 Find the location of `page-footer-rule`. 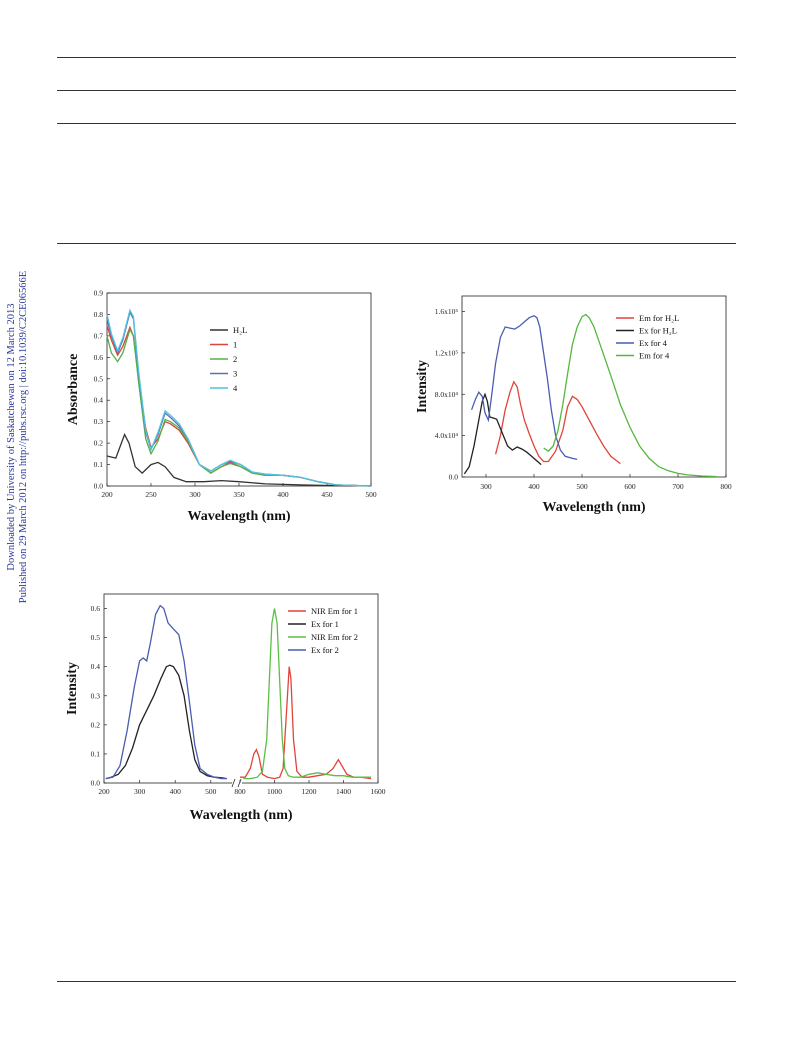

page-footer-rule is located at coordinates (396, 981).